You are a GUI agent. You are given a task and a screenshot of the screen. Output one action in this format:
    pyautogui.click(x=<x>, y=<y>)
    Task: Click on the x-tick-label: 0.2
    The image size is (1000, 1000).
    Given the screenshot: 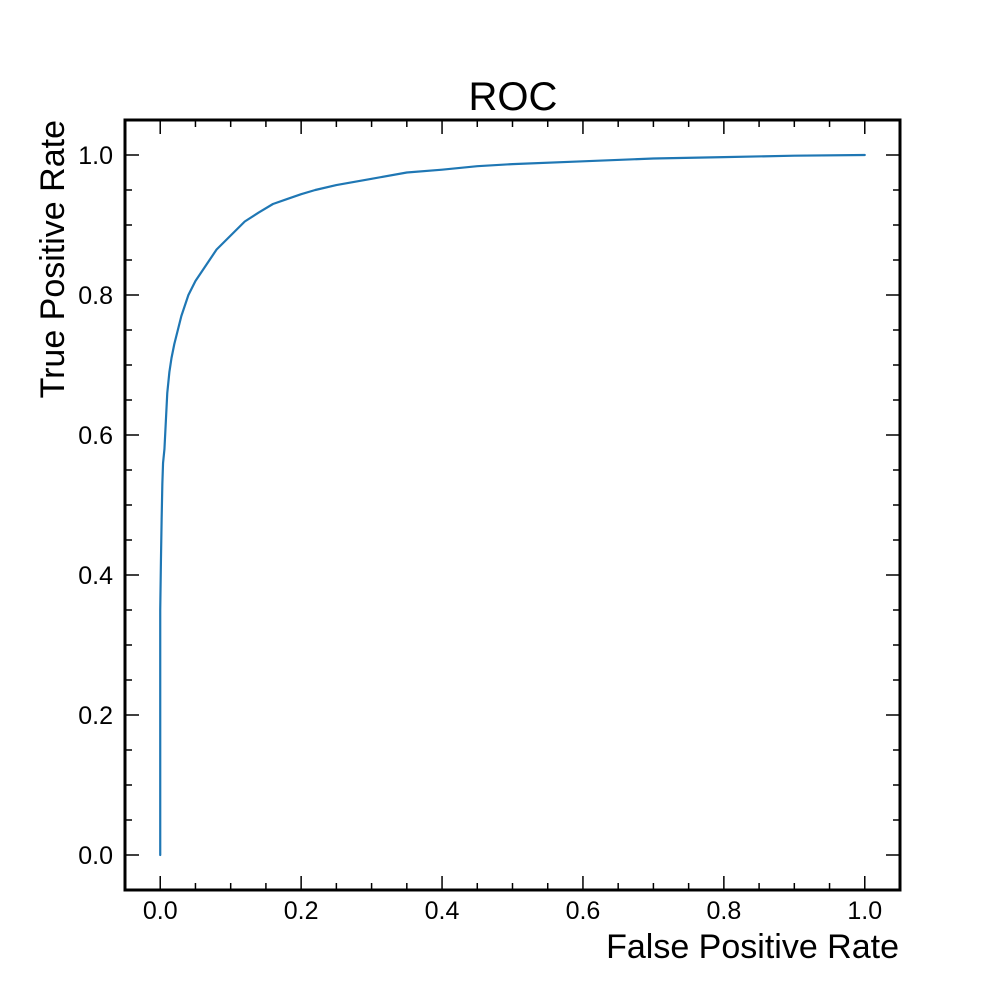 What is the action you would take?
    pyautogui.click(x=301, y=911)
    